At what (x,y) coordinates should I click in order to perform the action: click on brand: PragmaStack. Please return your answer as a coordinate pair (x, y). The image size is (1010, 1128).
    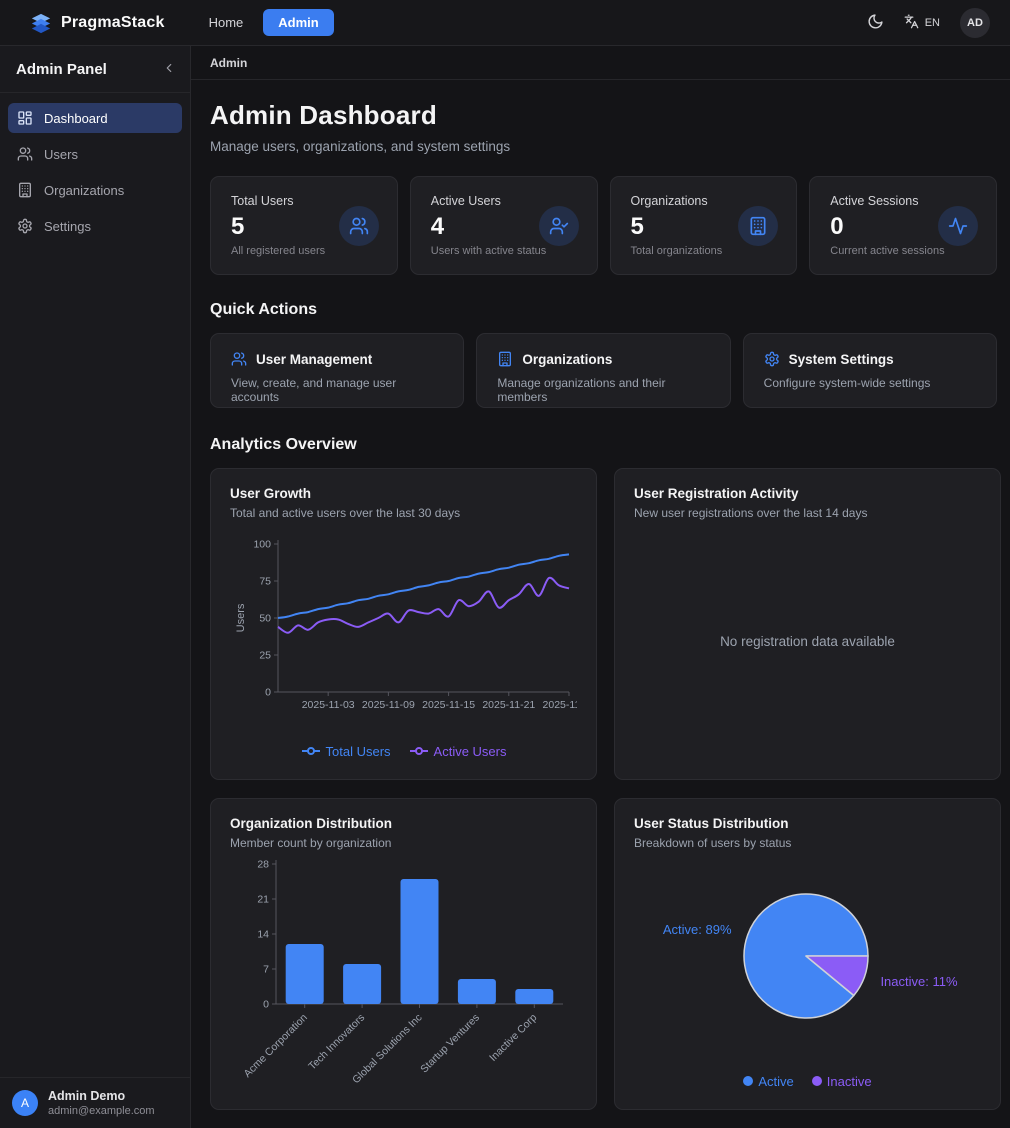
    Looking at the image, I should click on (97, 23).